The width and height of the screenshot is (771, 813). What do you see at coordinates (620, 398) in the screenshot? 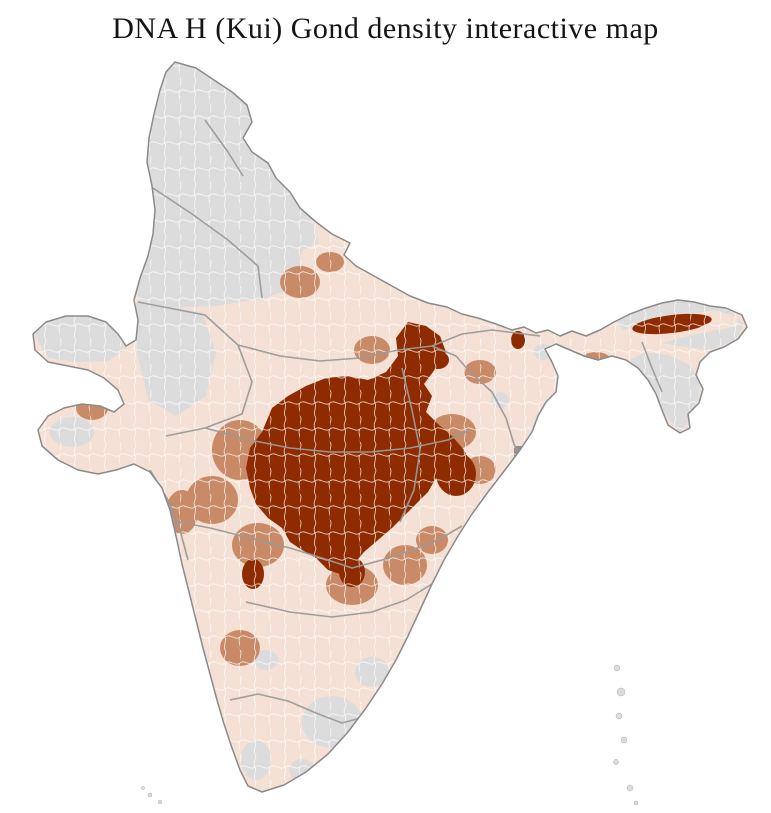
I see `map-region` at bounding box center [620, 398].